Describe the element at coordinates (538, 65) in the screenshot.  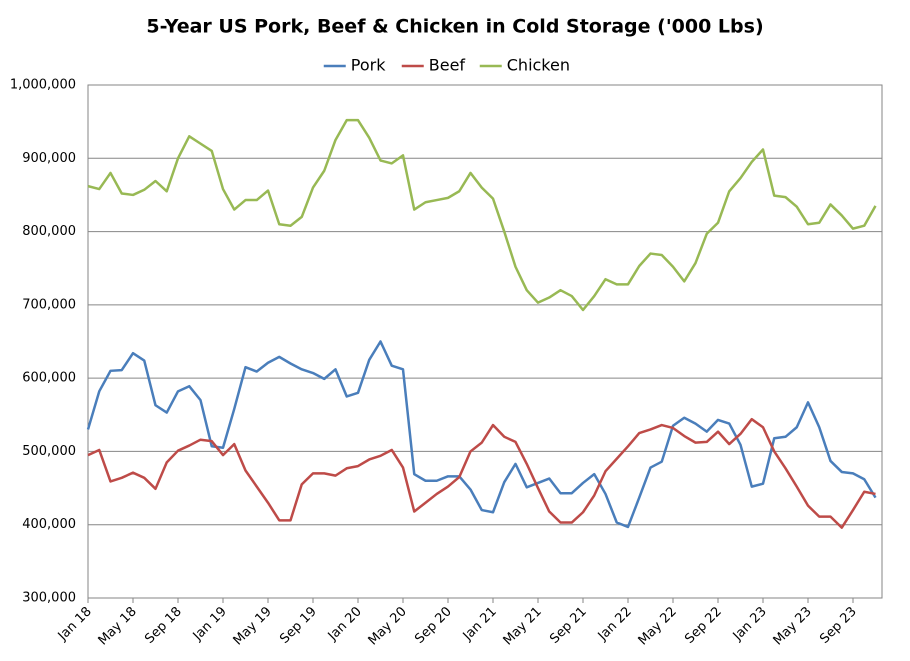
I see `legend-label: Chicken` at that location.